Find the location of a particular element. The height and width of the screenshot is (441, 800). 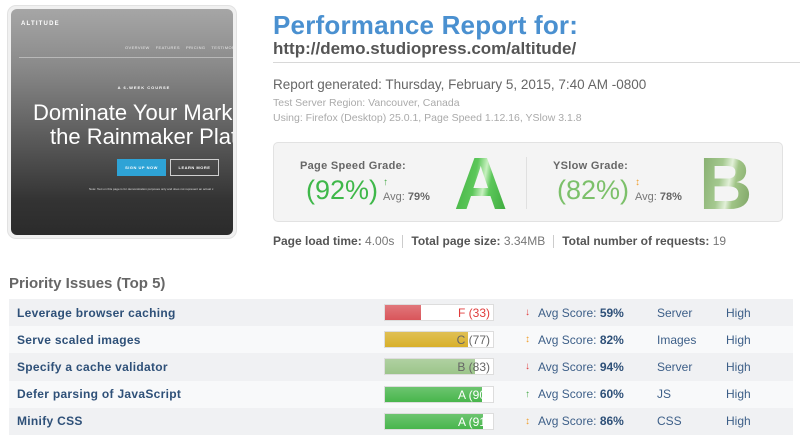

grade-bar: B (83) is located at coordinates (439, 367).